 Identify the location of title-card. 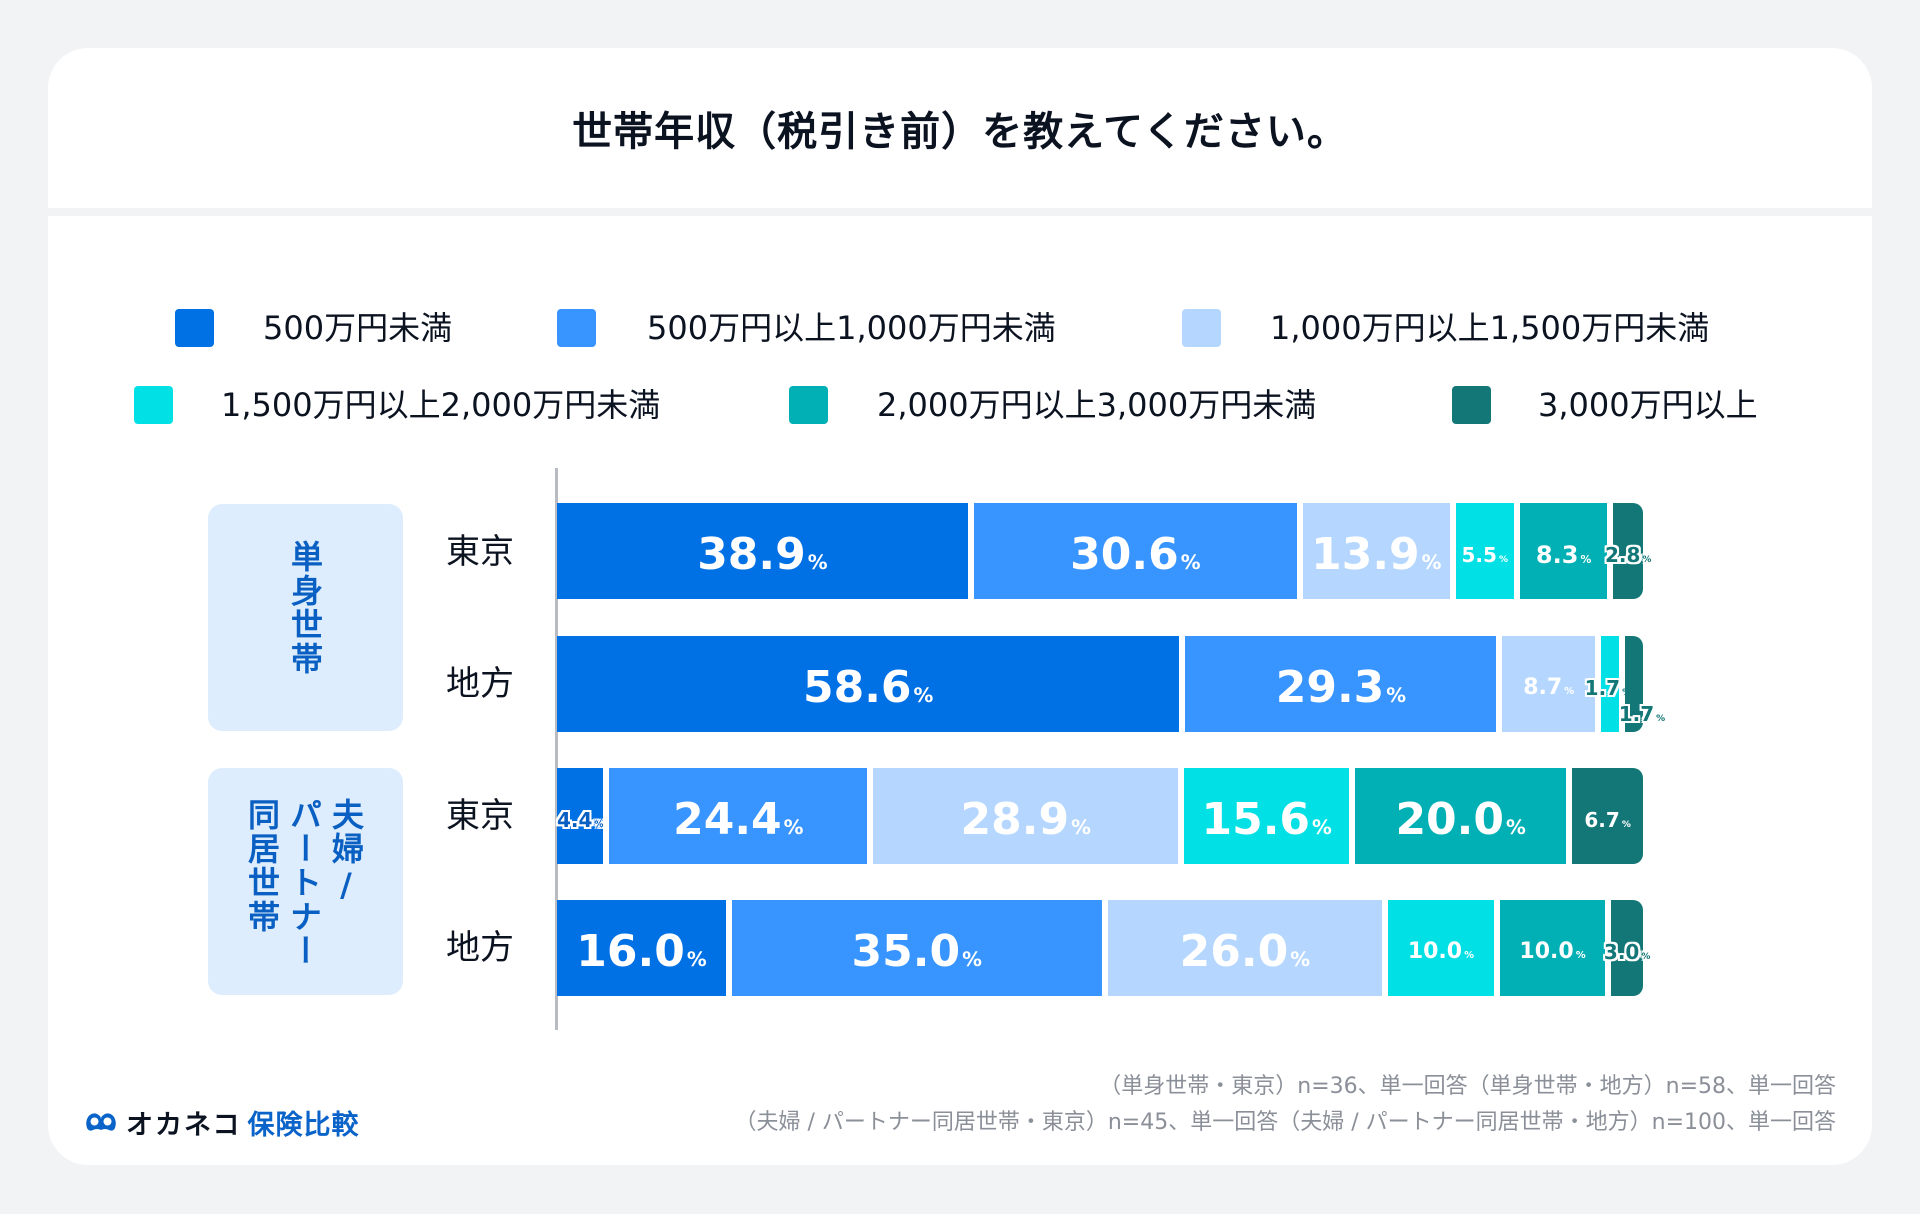
(960, 128).